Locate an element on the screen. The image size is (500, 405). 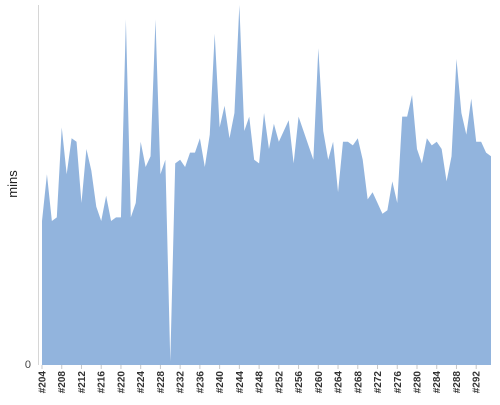
x-tick-label: #268 is located at coordinates (358, 382).